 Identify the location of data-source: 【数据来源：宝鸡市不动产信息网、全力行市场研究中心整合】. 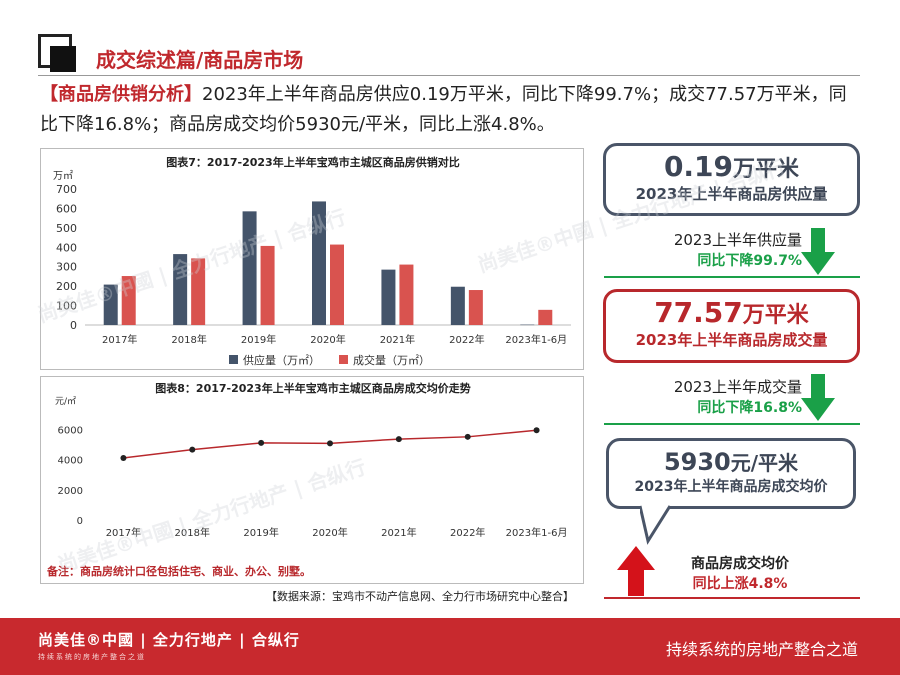
(420, 596).